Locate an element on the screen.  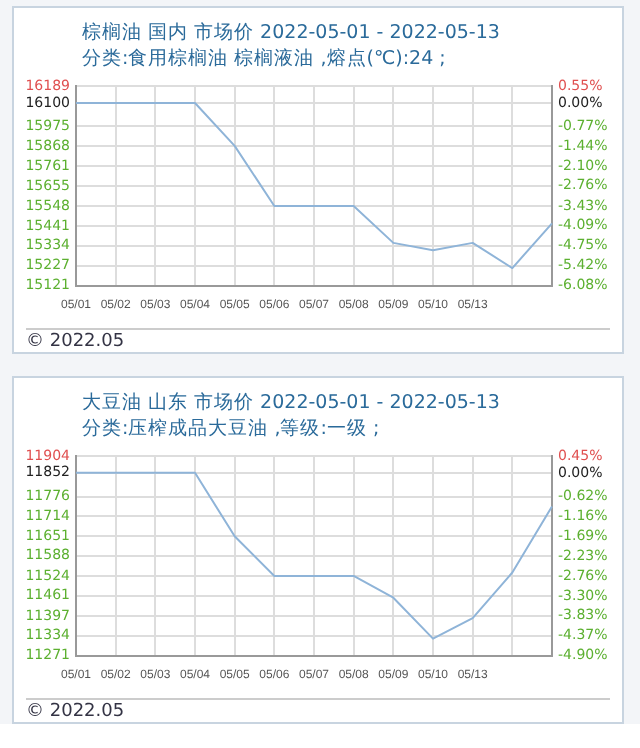
chart-subtitle: 分类:压榨成品大豆油 ,等级:一级 ; is located at coordinates (232, 429).